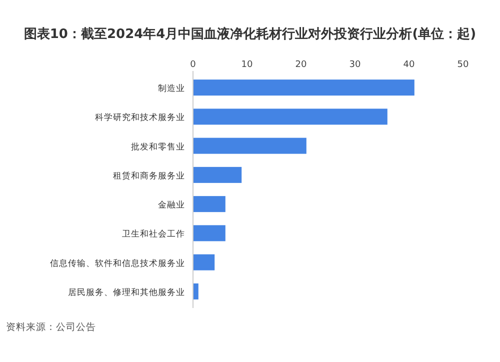 This screenshot has width=500, height=362. What do you see at coordinates (126, 292) in the screenshot?
I see `y-tick-label: 居民服务、修理和其他服务业` at bounding box center [126, 292].